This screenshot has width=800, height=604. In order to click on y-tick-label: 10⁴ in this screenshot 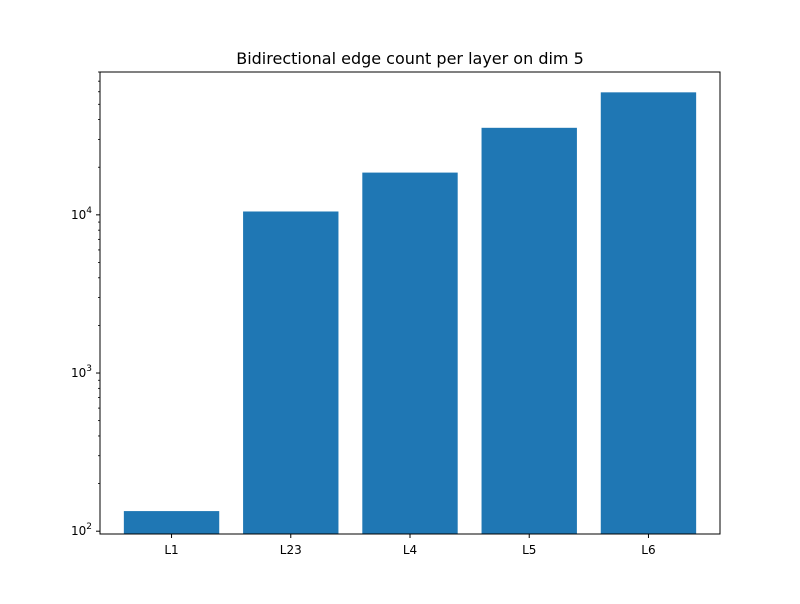, I will do `click(81, 214)`.